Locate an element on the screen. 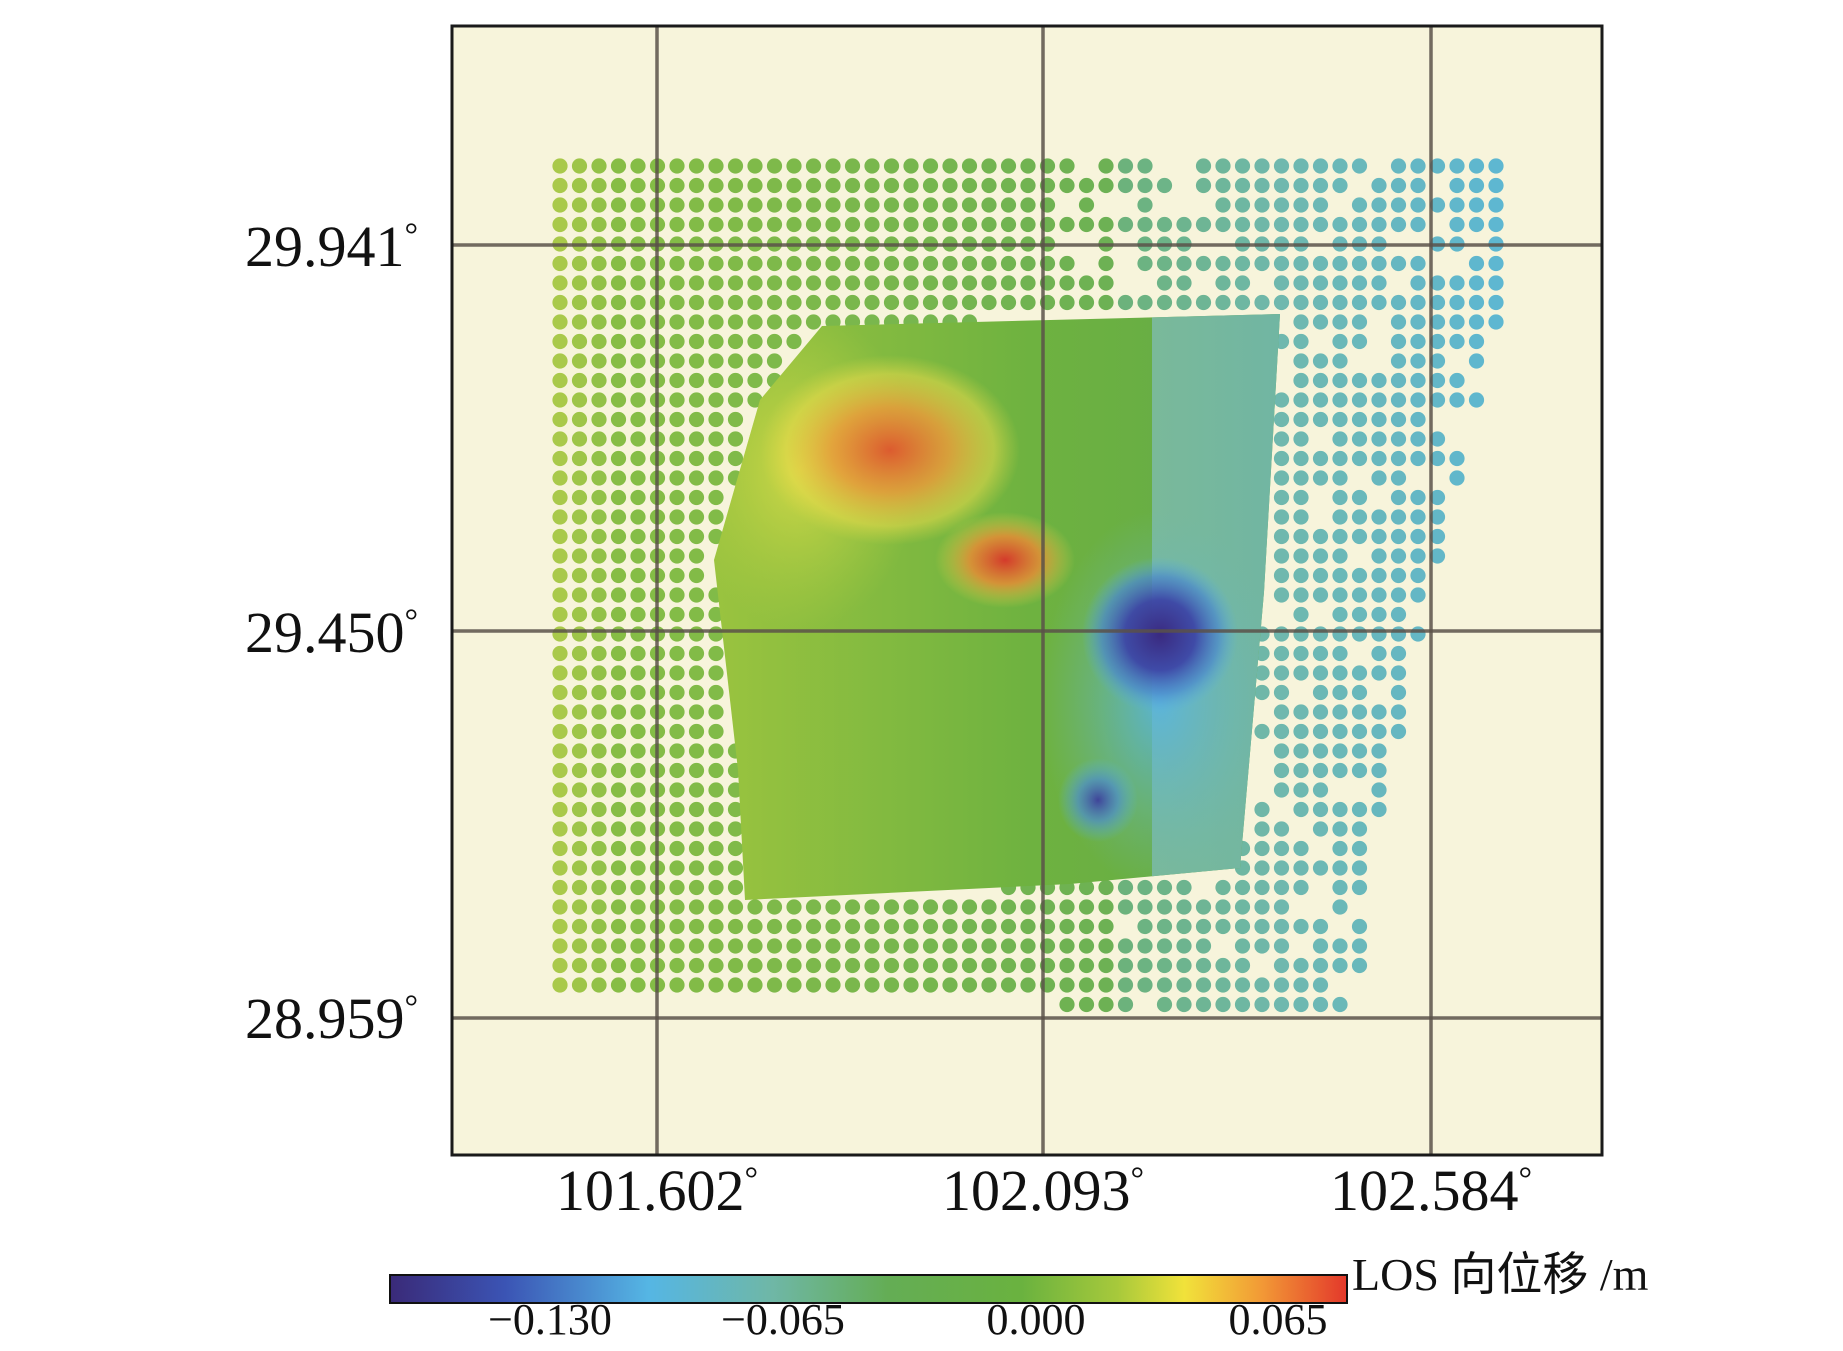 Image resolution: width=1843 pixels, height=1351 pixels. lon-label-102584: 102.584° is located at coordinates (1431, 1190).